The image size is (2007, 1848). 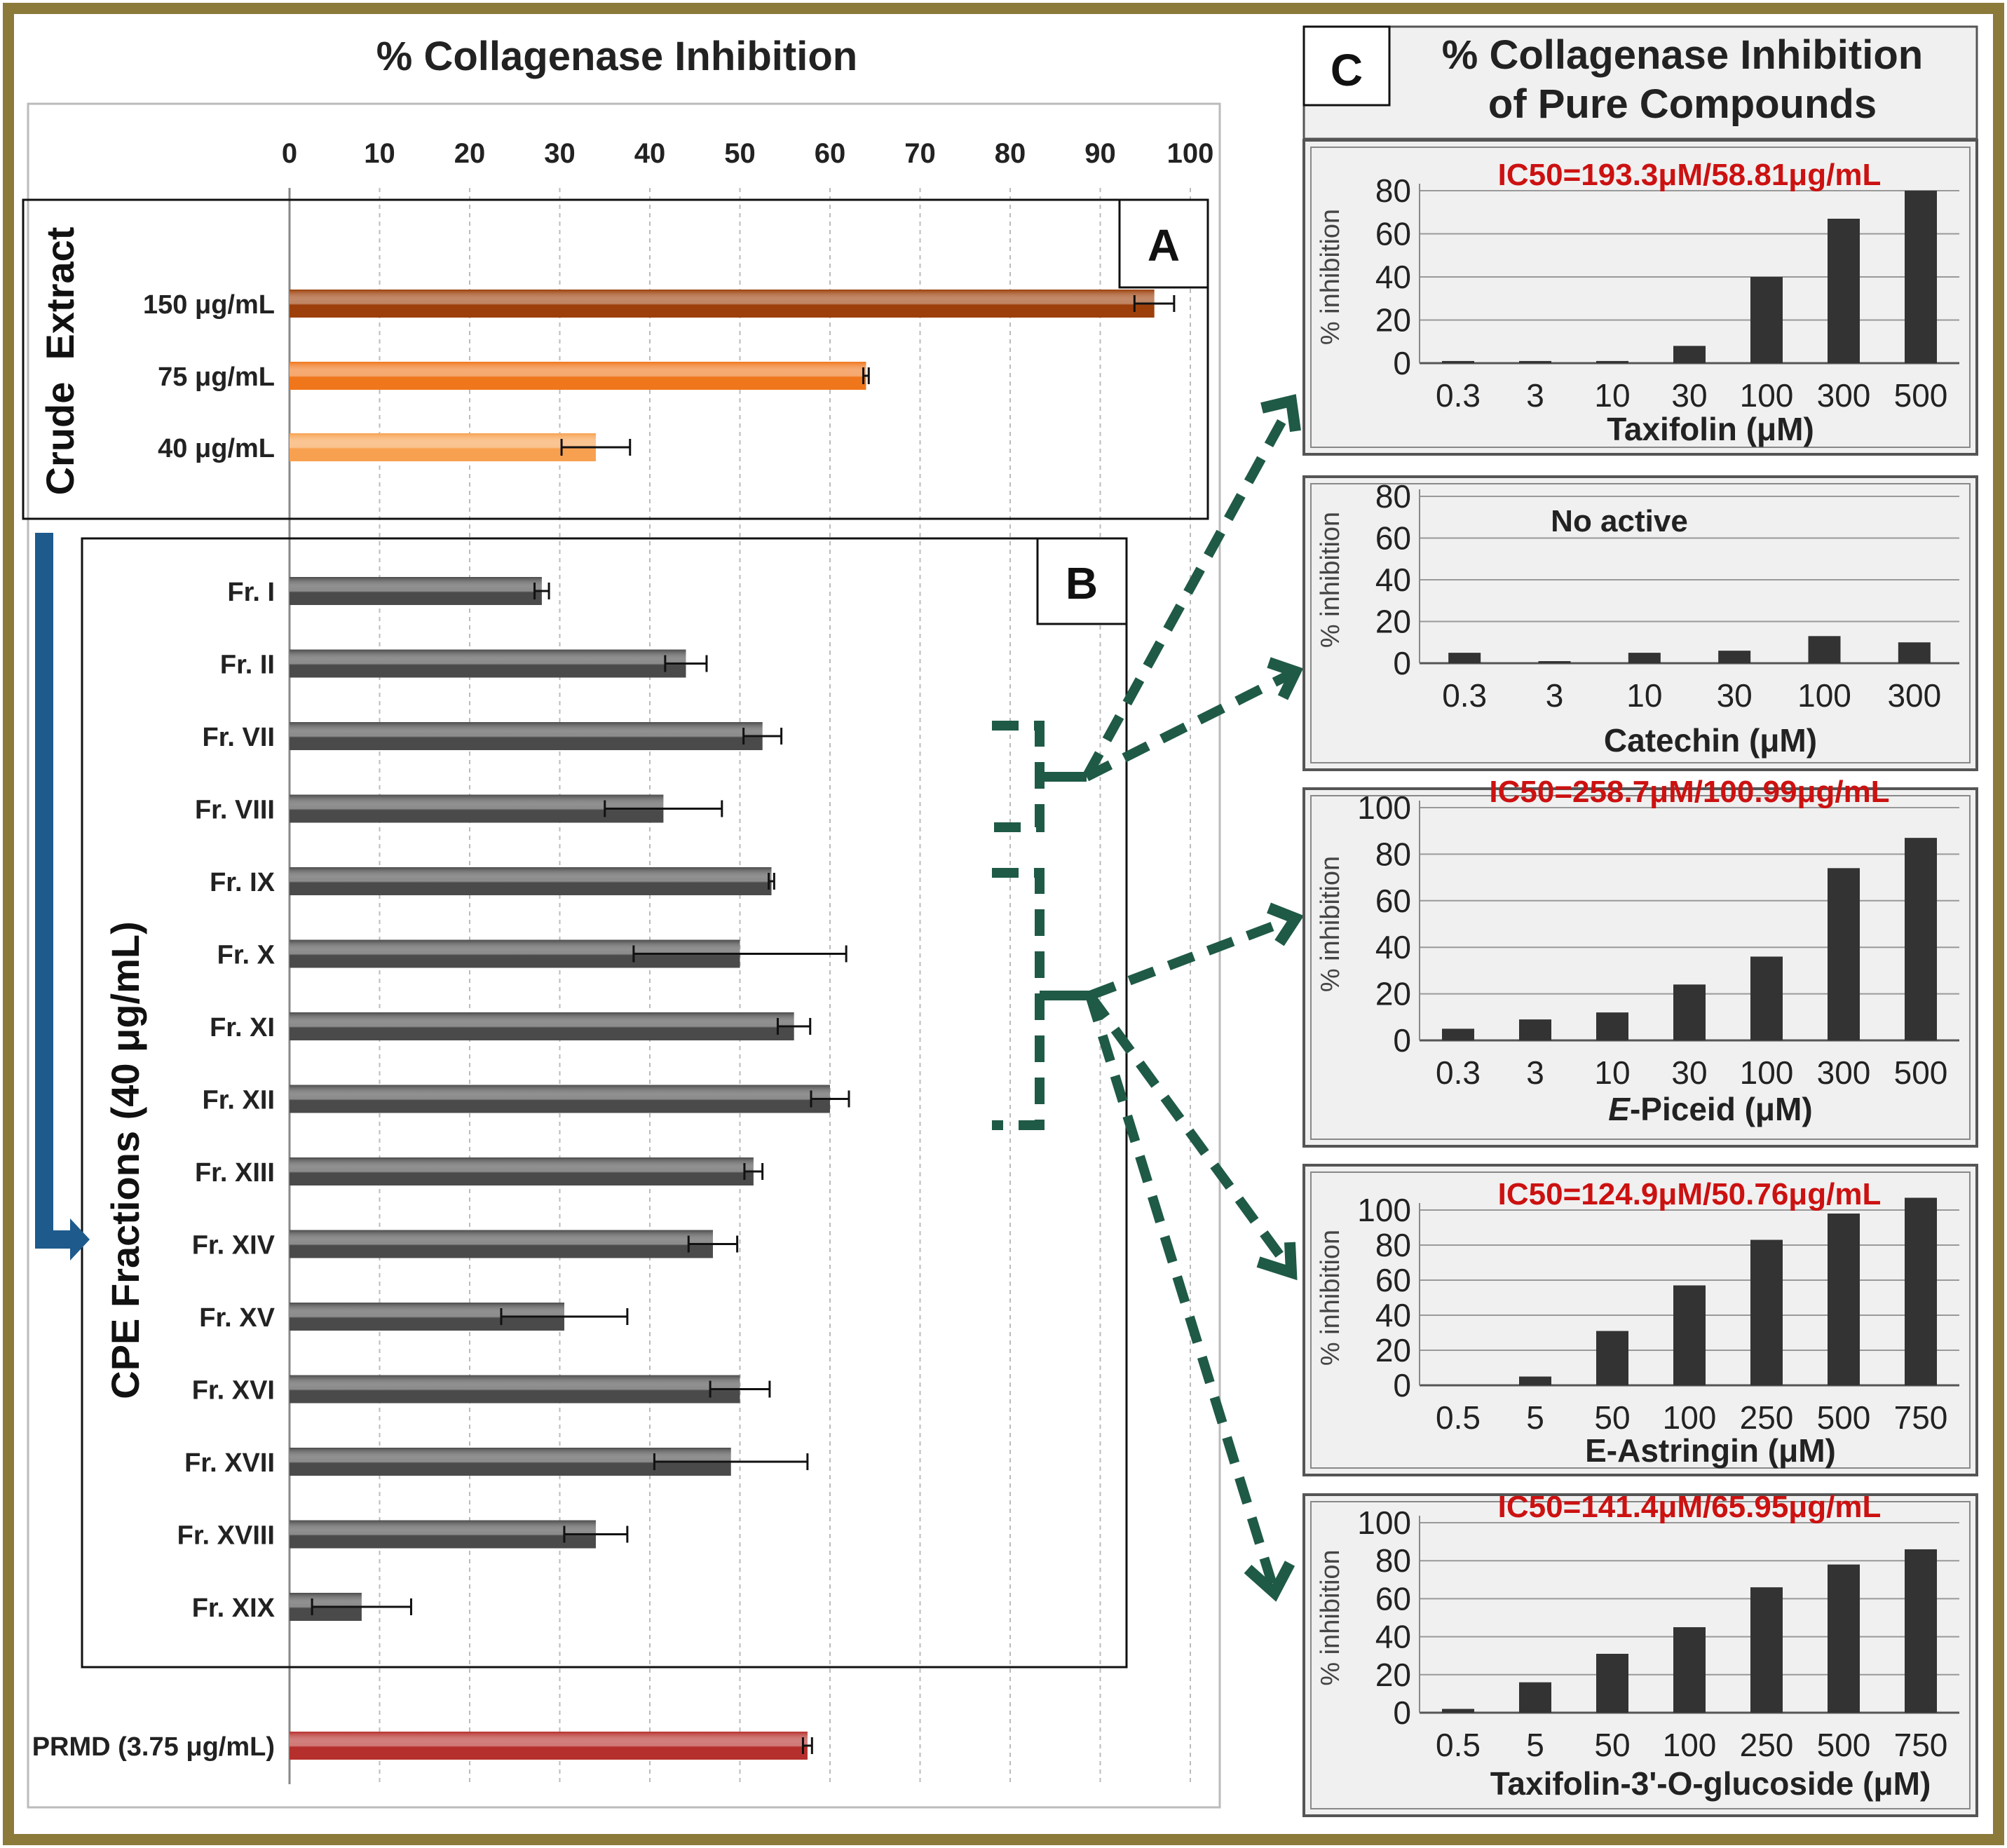 I want to click on chart-taxifolin-x-tick: 30, so click(x=1689, y=395).